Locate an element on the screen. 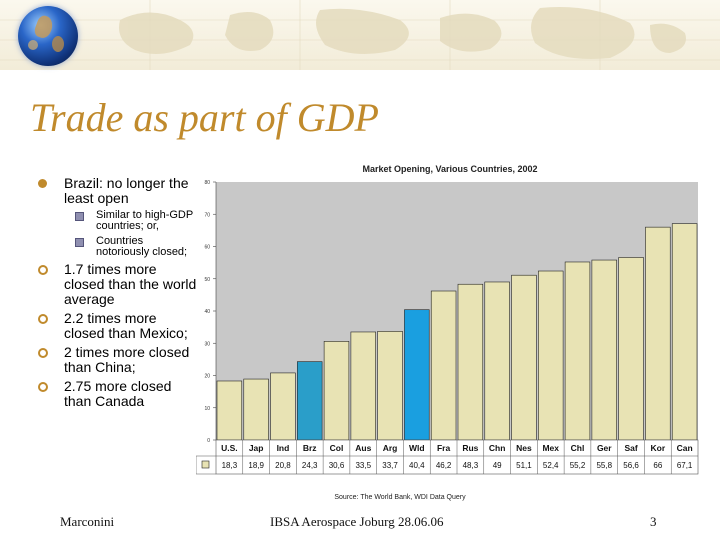 The image size is (720, 540). sub-bullet-text: Similar to high-GDP countries; or, is located at coordinates (144, 220).